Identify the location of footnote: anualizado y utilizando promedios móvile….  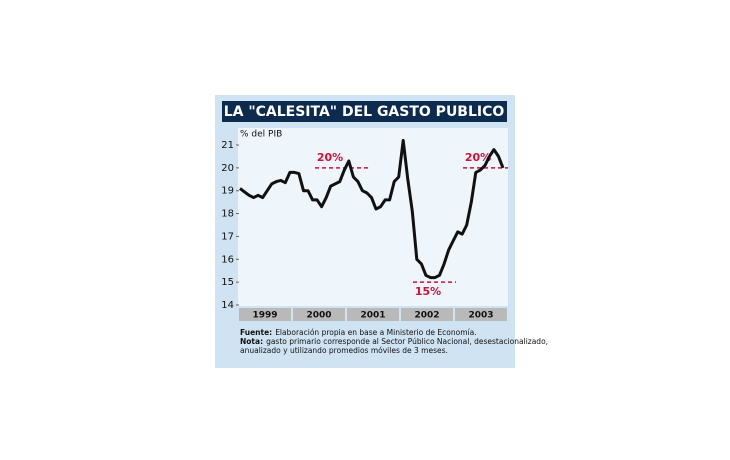
(344, 350).